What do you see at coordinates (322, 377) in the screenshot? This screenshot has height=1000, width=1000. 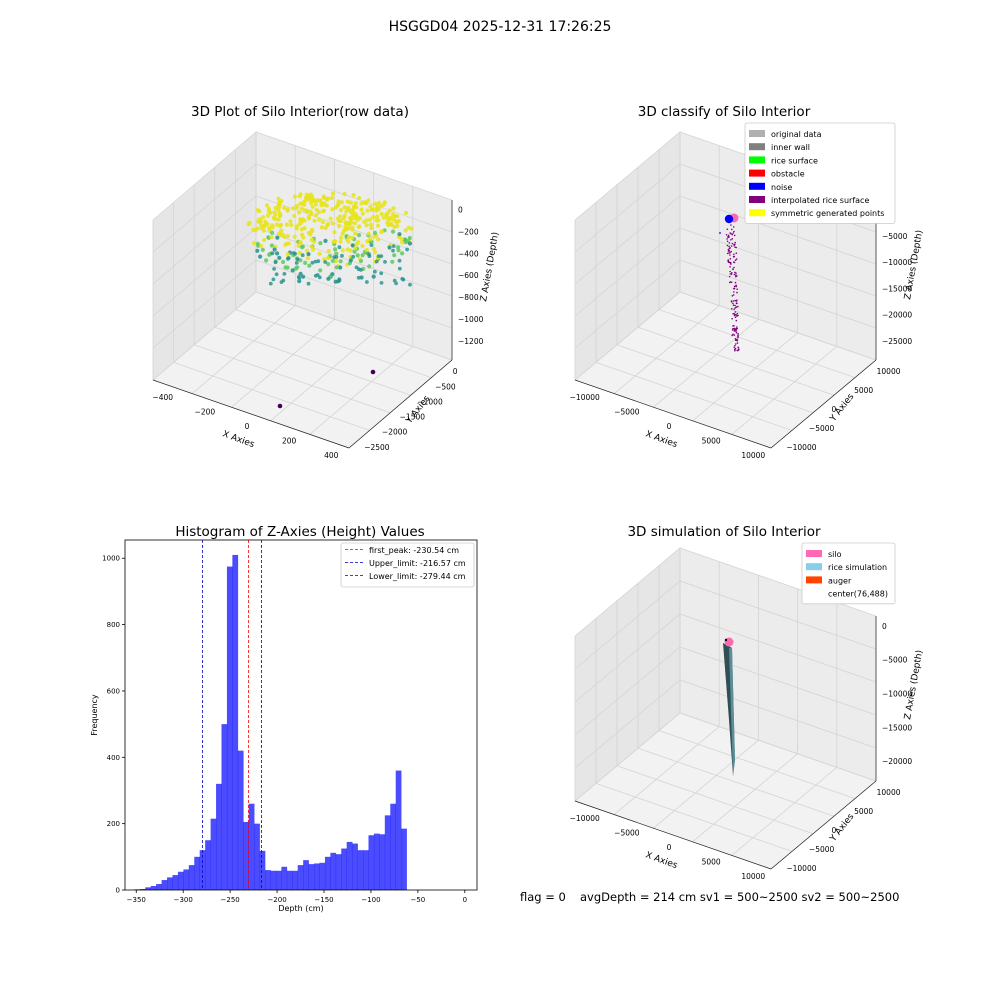 I see `raw-grid-floor-x` at bounding box center [322, 377].